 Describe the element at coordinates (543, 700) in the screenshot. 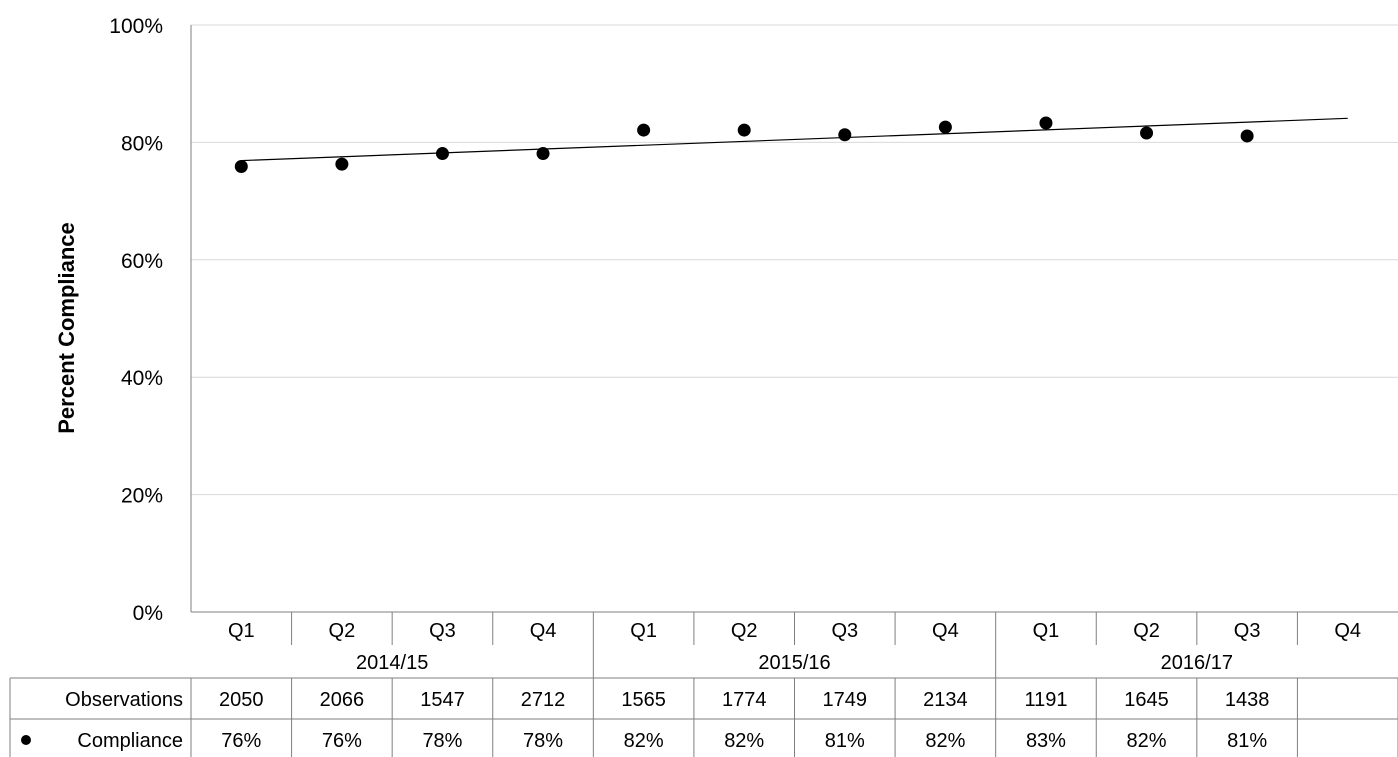

I see `table-cell: 2712` at that location.